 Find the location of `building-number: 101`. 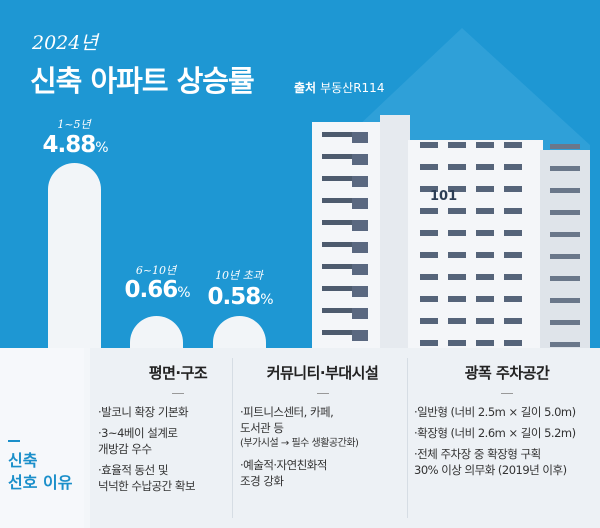

building-number: 101 is located at coordinates (443, 196).